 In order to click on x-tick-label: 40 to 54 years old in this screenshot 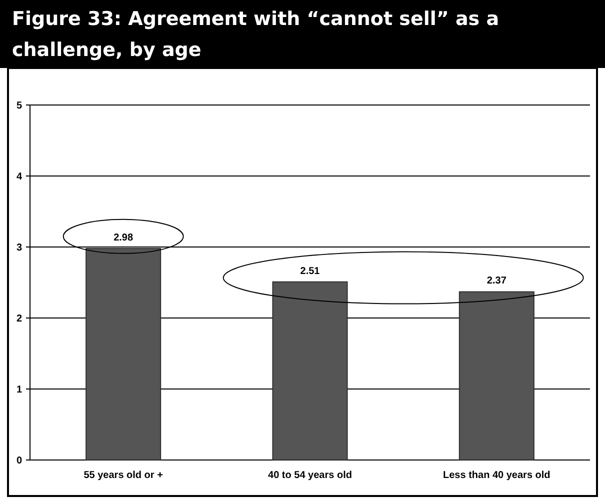, I will do `click(310, 475)`.